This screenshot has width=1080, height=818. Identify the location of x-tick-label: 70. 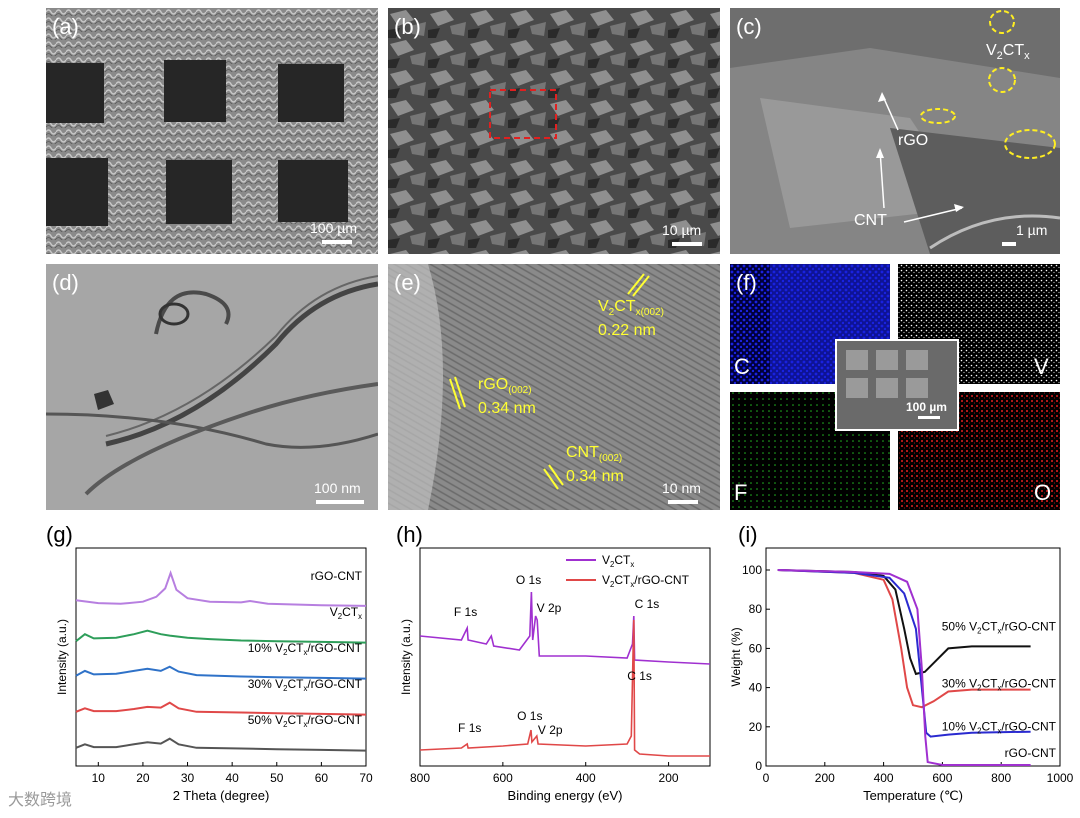
(366, 778).